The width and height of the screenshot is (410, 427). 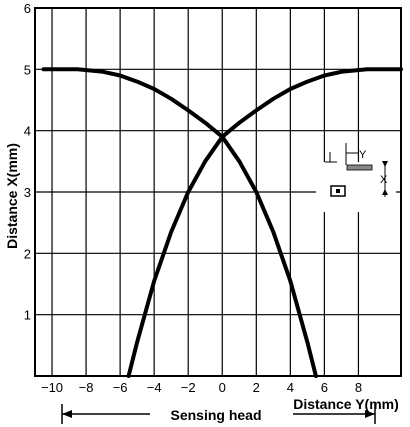 I want to click on y-tick-label: 1, so click(x=27, y=315).